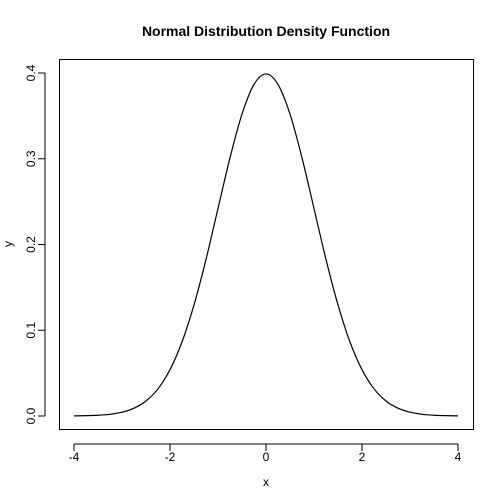 The height and width of the screenshot is (504, 504). Describe the element at coordinates (266, 457) in the screenshot. I see `x-tick-label: 0` at that location.